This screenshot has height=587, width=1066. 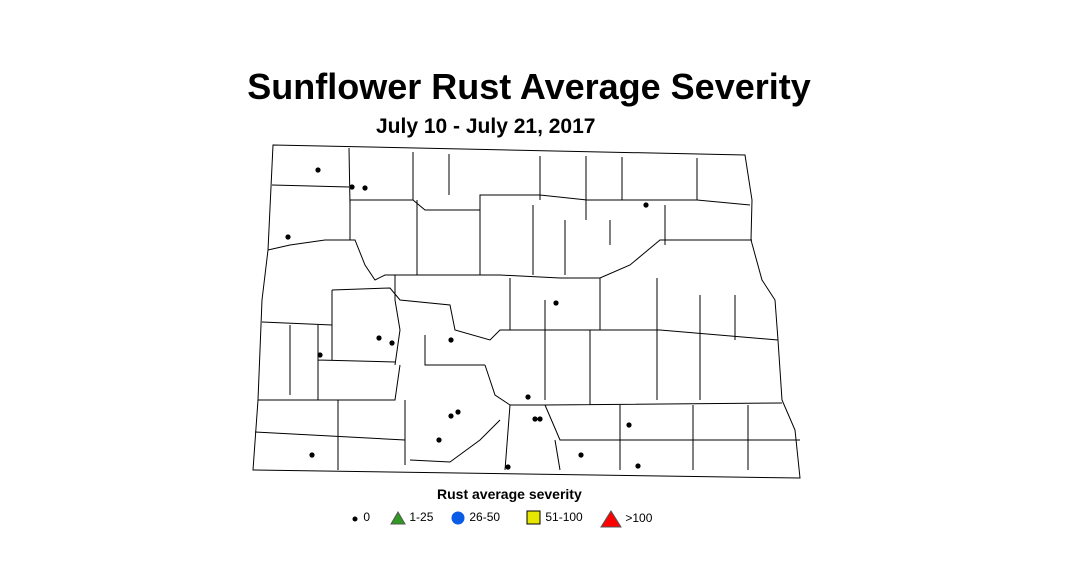 What do you see at coordinates (639, 518) in the screenshot?
I see `legend-label: >100` at bounding box center [639, 518].